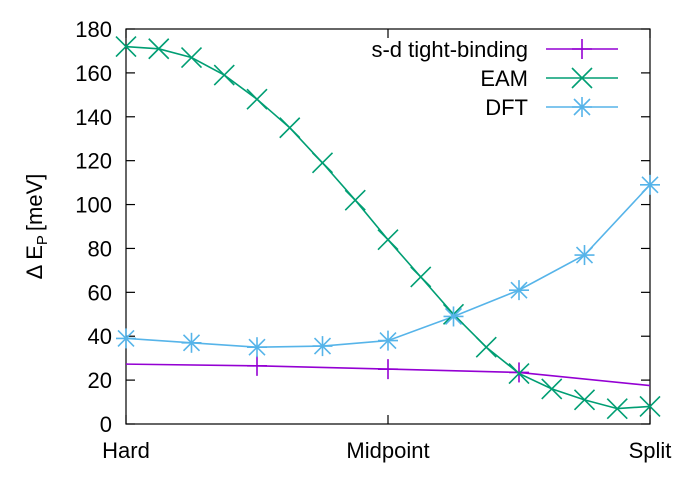 The width and height of the screenshot is (700, 480). Describe the element at coordinates (387, 450) in the screenshot. I see `x-tick-label: Midpoint` at that location.